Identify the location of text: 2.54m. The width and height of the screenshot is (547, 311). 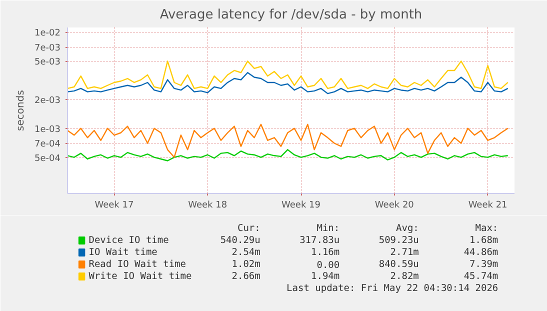
(246, 252).